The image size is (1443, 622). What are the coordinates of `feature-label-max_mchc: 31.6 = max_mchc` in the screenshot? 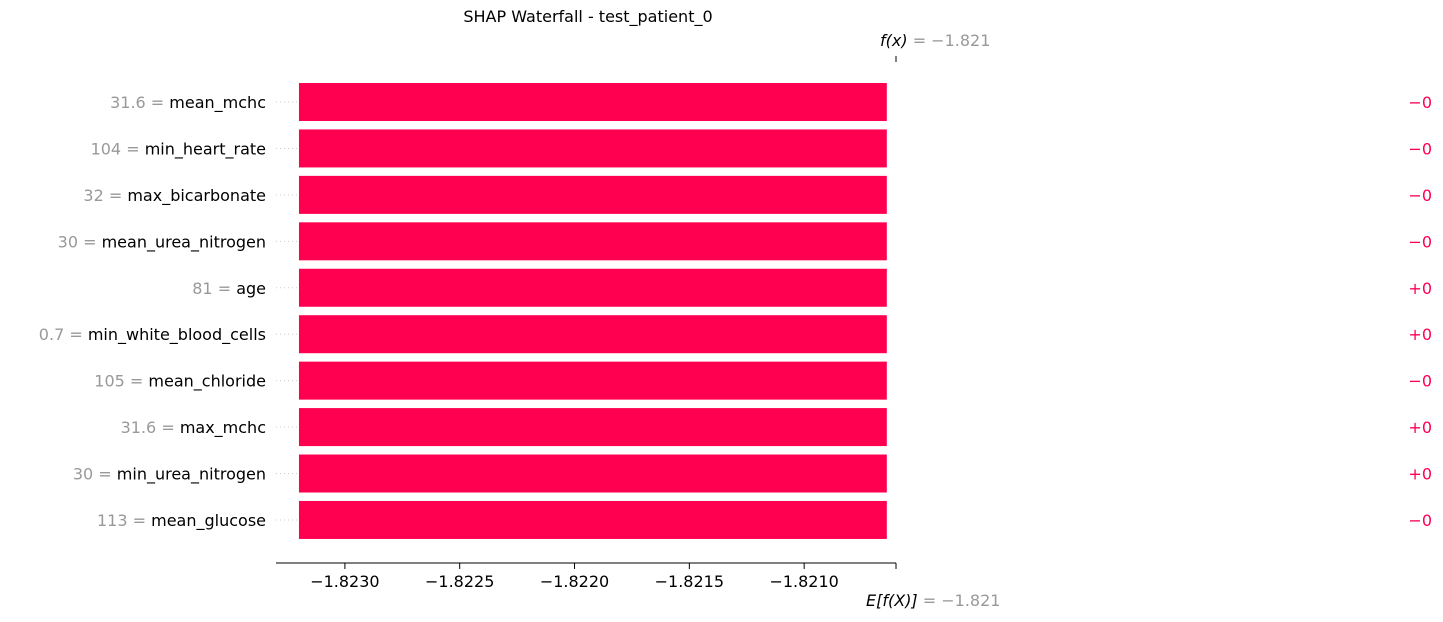 It's located at (193, 428).